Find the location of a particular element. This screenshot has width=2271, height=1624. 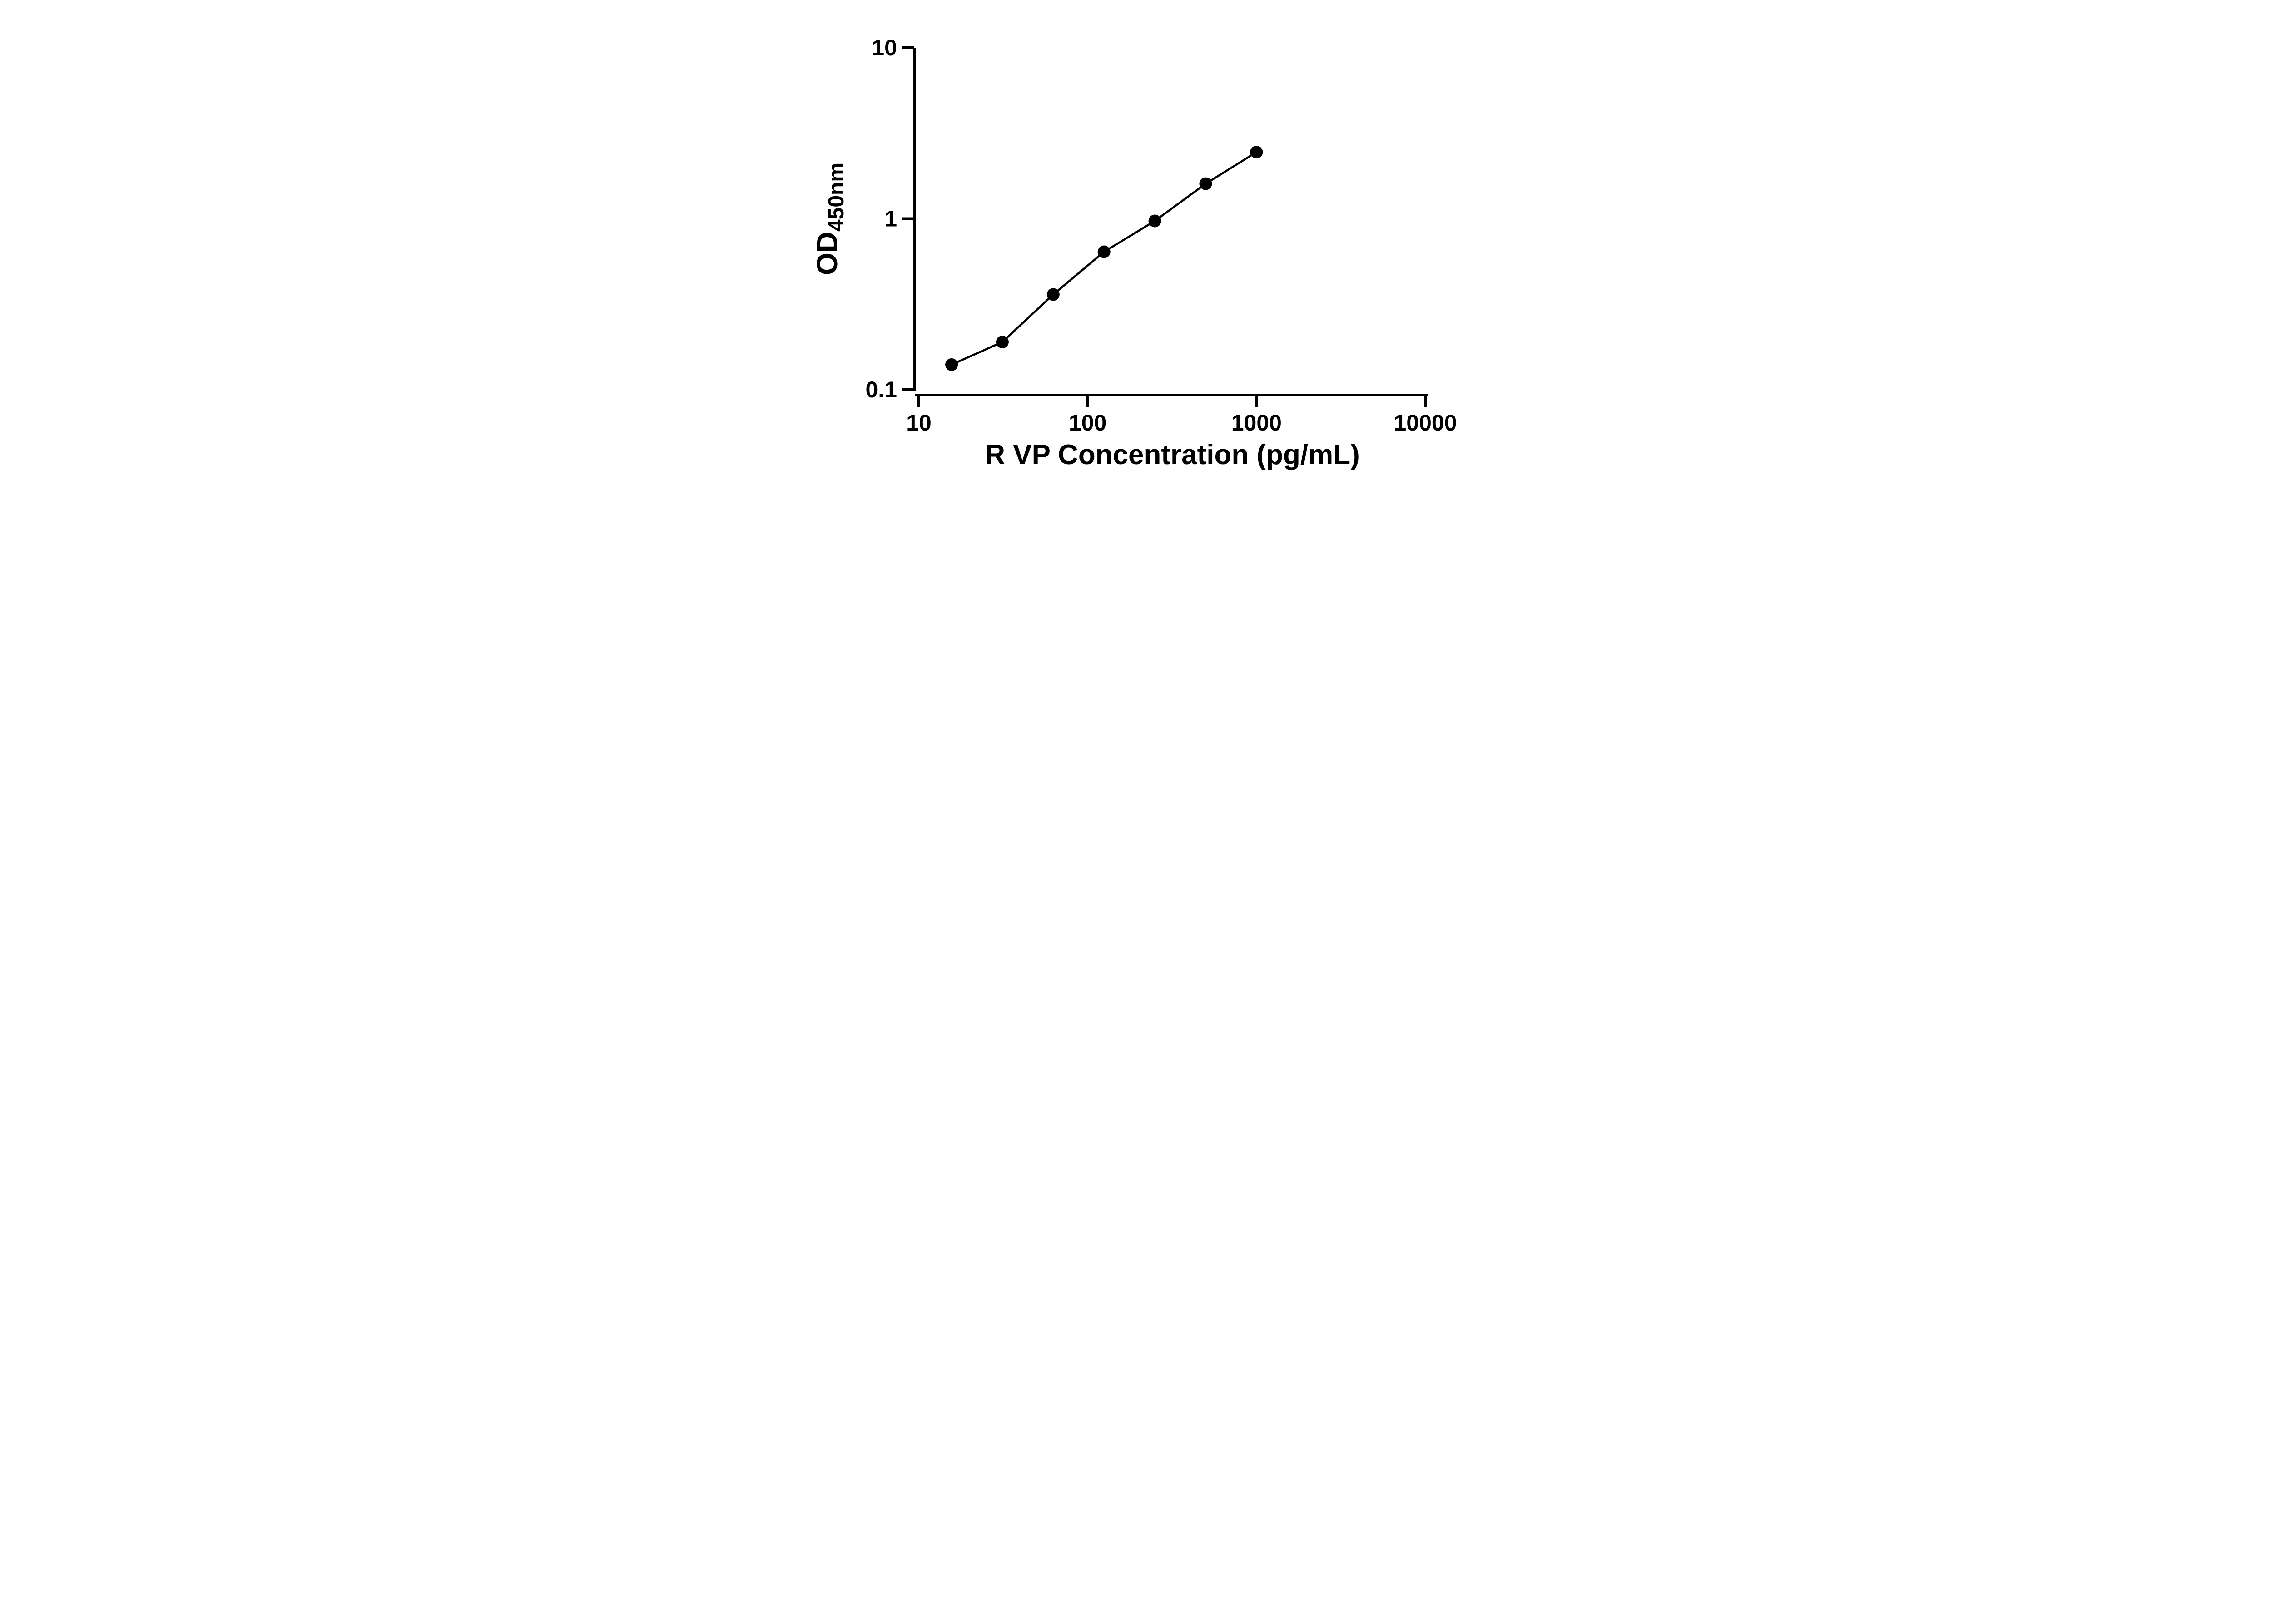

x-tick-label: 10 is located at coordinates (919, 423).